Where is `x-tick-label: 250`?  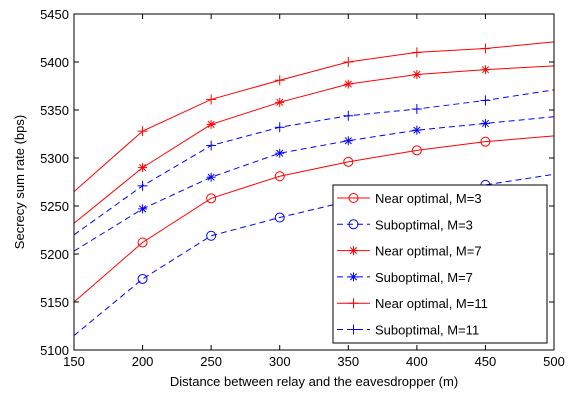 x-tick-label: 250 is located at coordinates (211, 361).